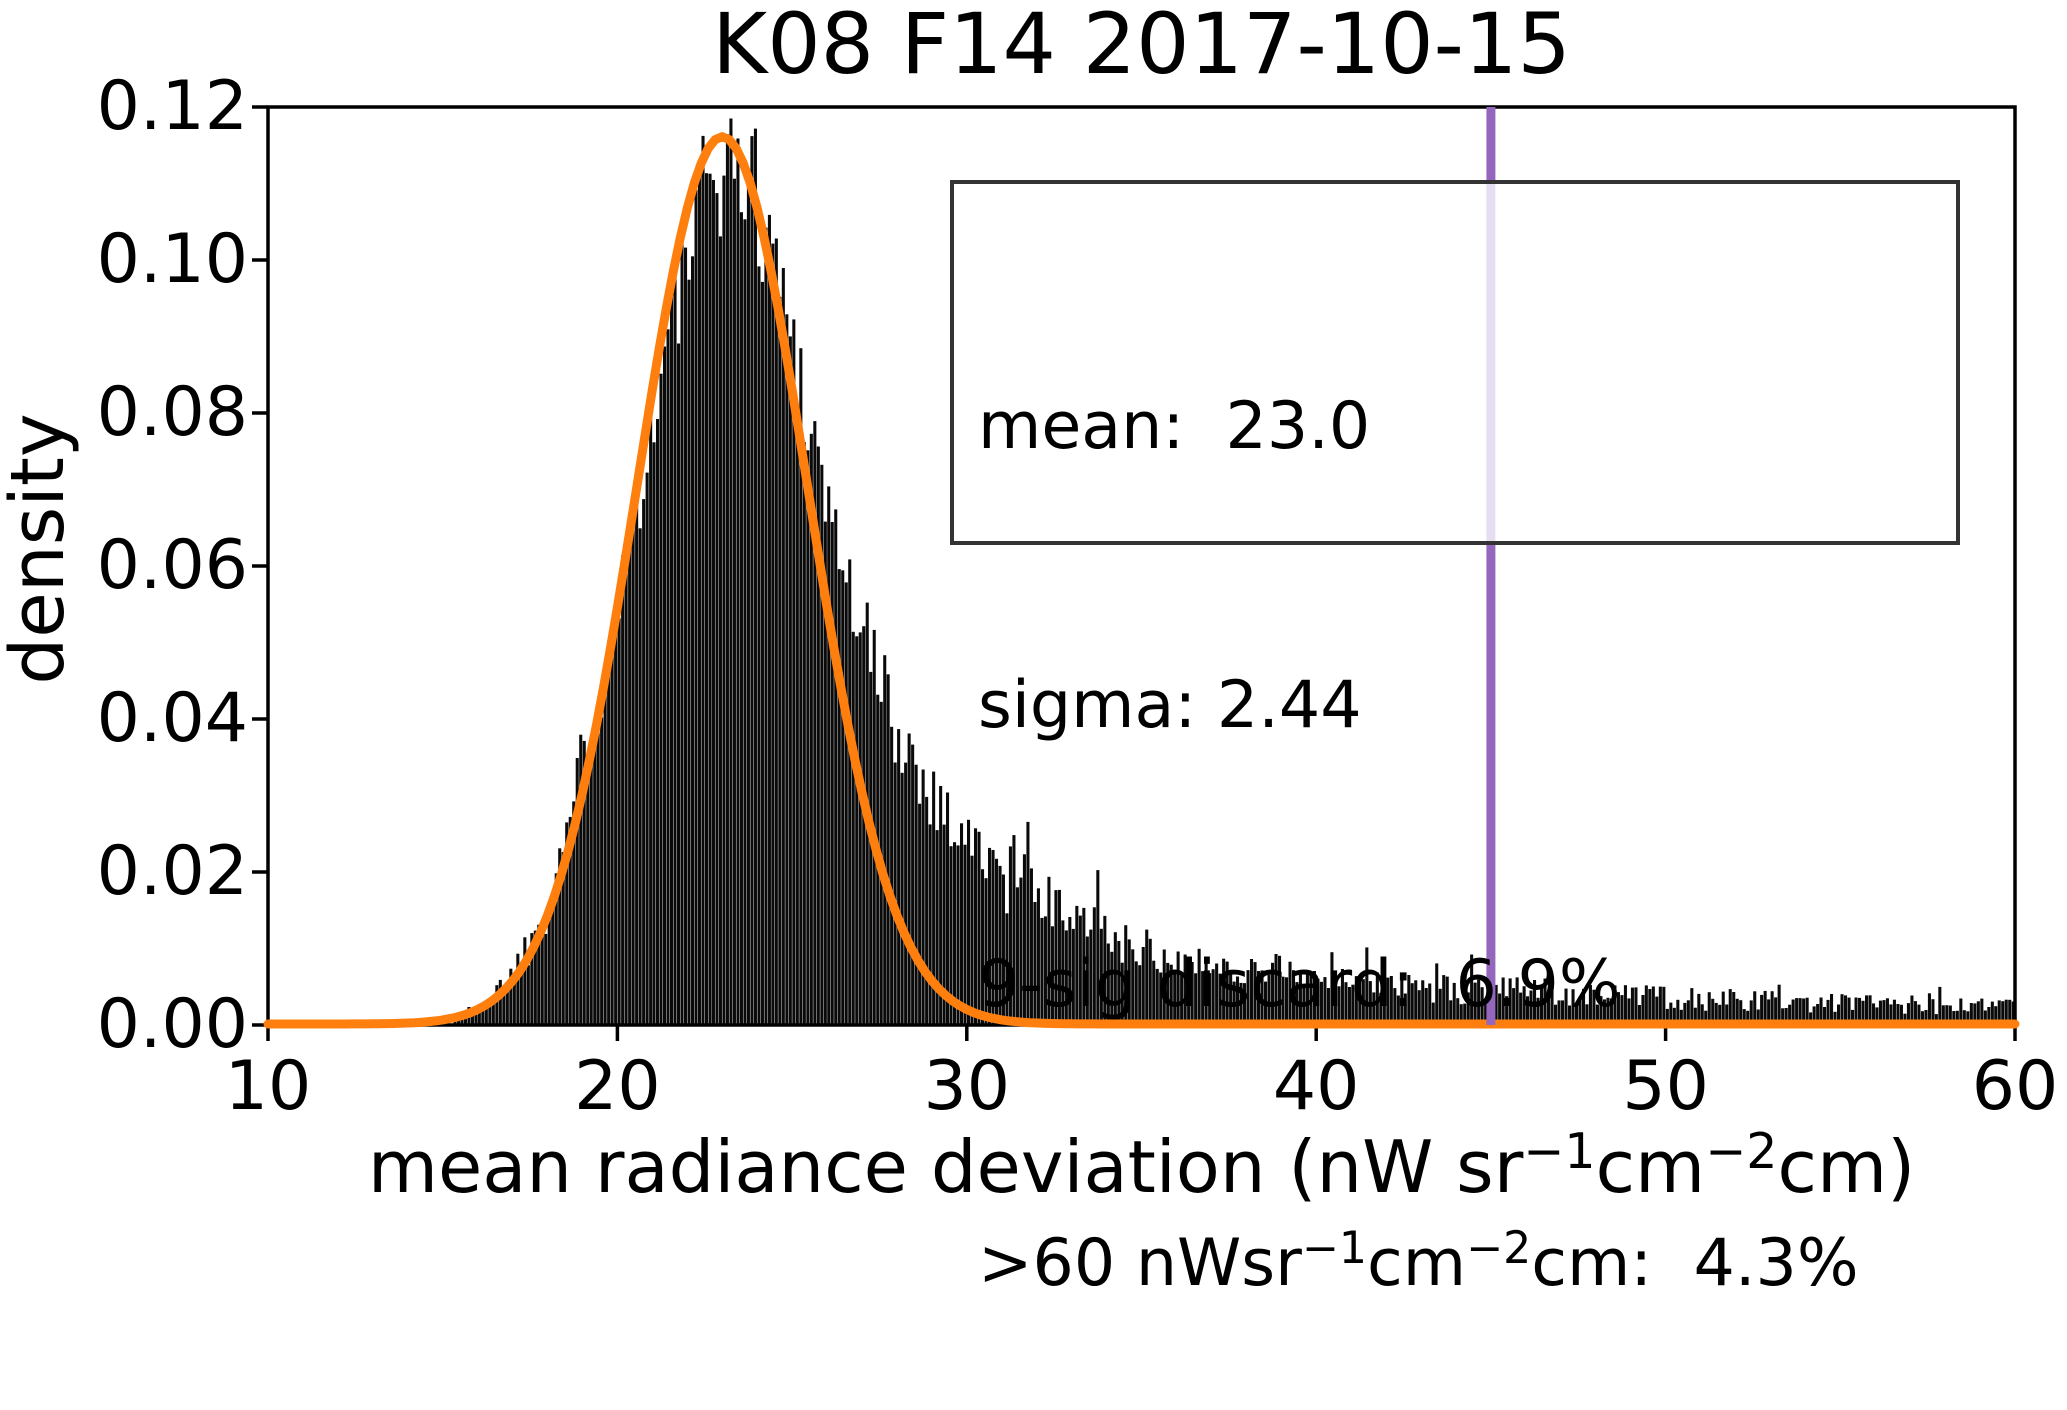 This screenshot has width=2067, height=1410. I want to click on x-axis-label-part: cm), so click(1846, 1167).